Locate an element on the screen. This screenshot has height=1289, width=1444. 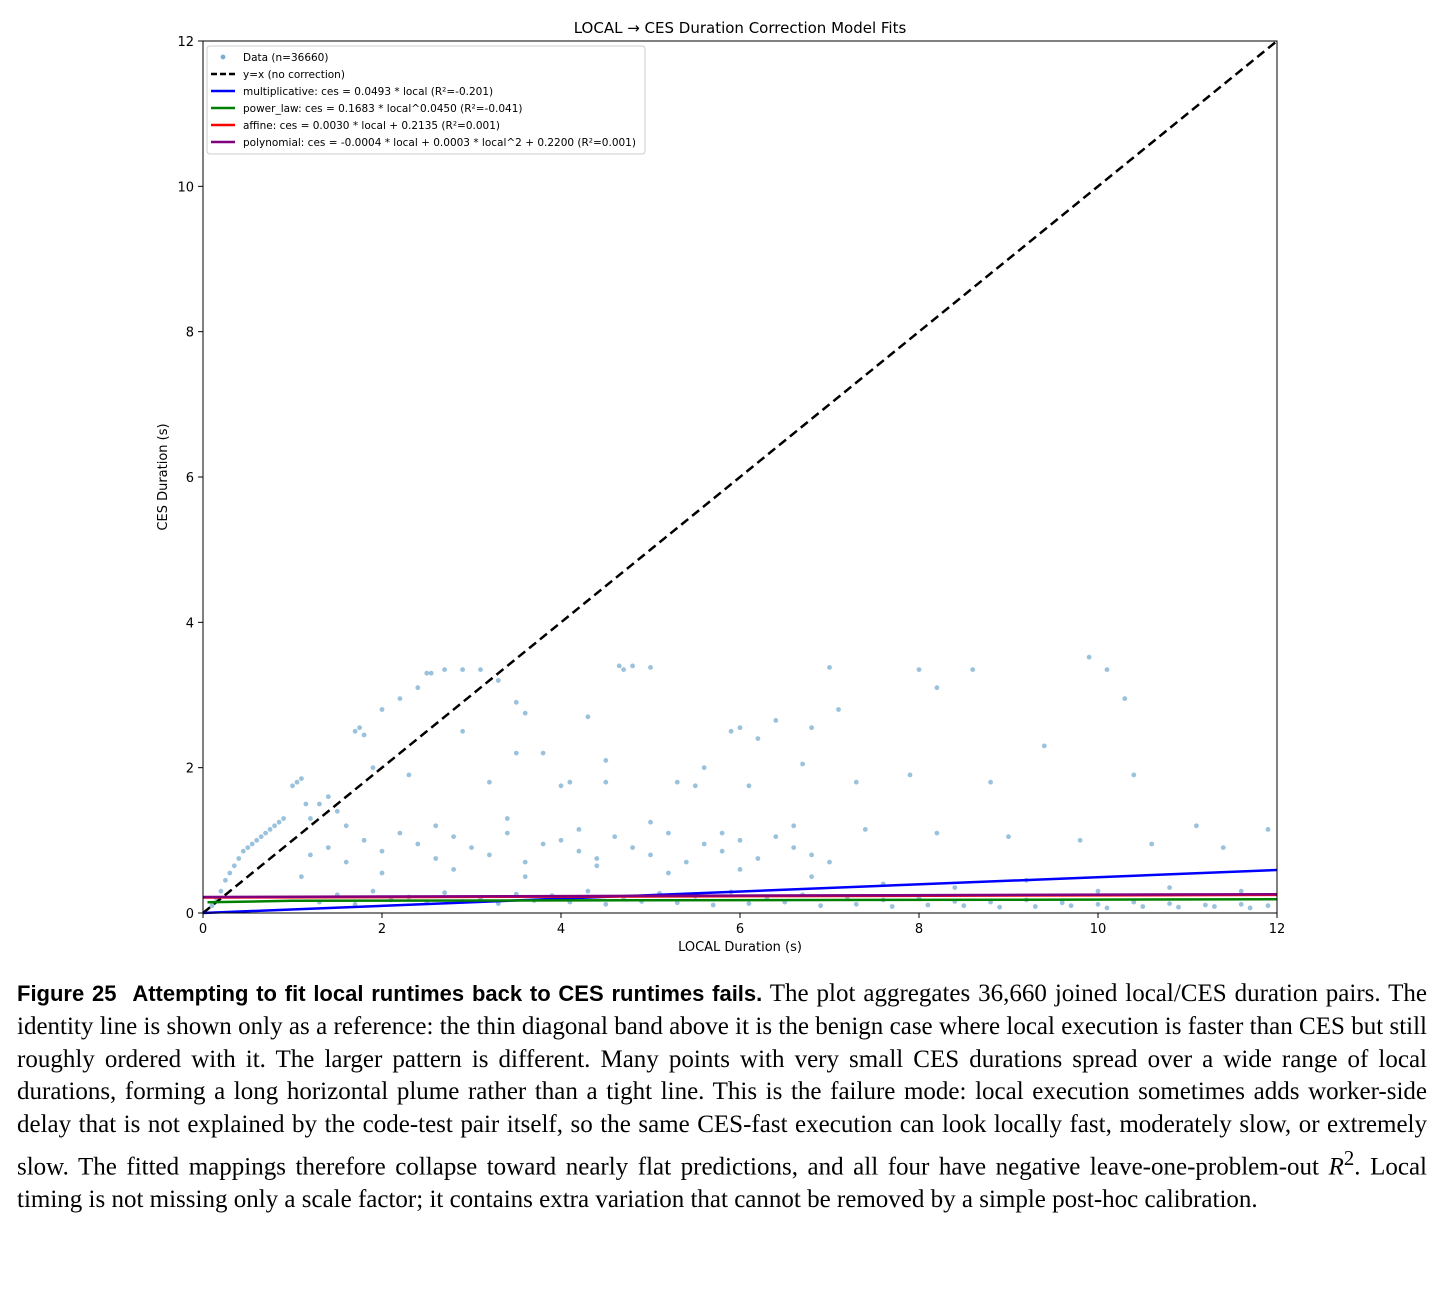
x-tick-label: 10 is located at coordinates (1098, 929).